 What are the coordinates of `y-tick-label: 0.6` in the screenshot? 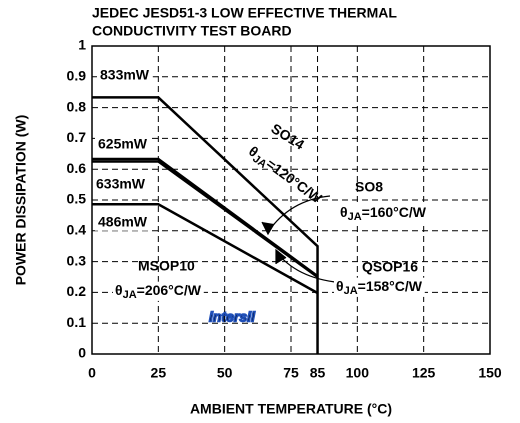 It's located at (77, 168).